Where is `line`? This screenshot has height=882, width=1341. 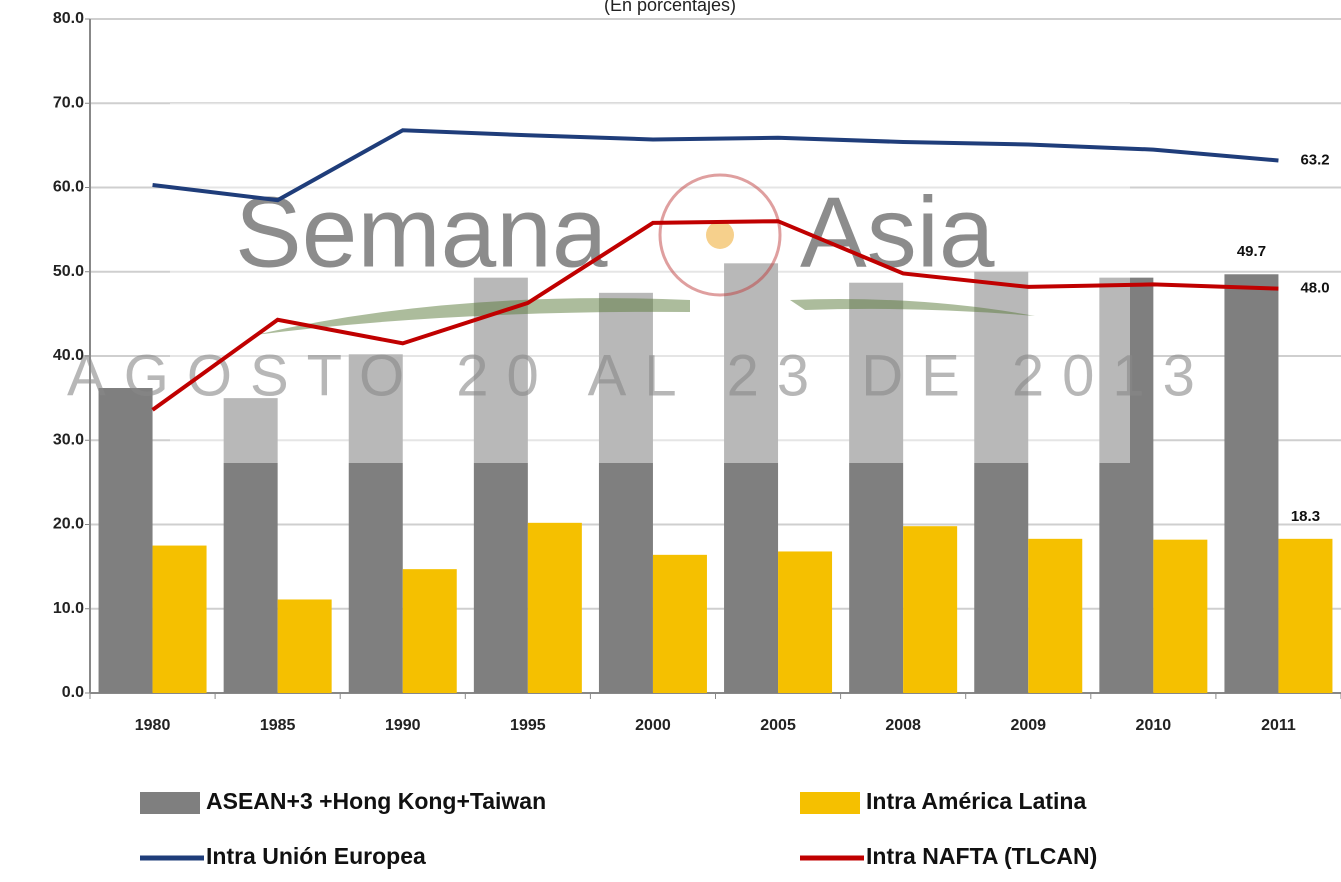 line is located at coordinates (715, 165).